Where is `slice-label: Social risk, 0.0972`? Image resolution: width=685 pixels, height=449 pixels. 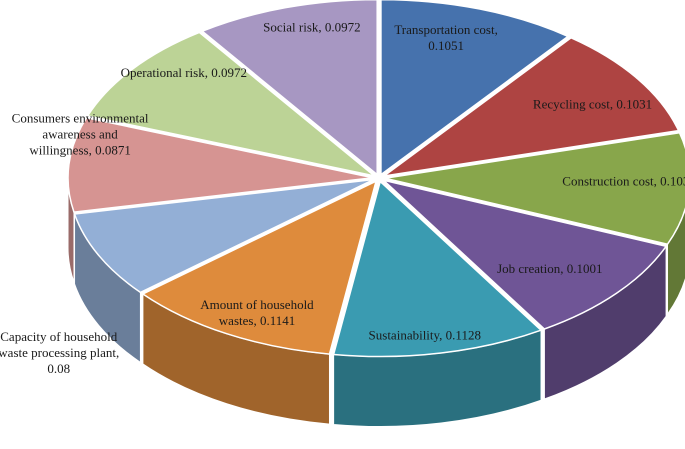 slice-label: Social risk, 0.0972 is located at coordinates (312, 27).